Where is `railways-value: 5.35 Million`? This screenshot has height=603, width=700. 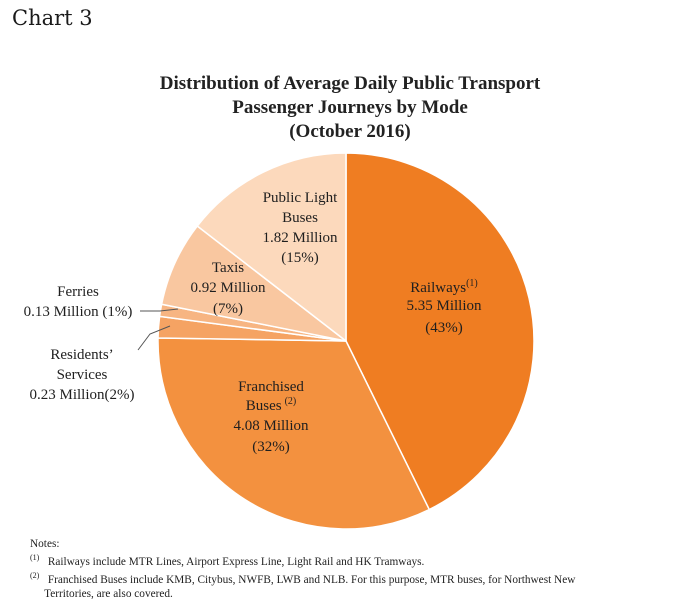
railways-value: 5.35 Million is located at coordinates (444, 306).